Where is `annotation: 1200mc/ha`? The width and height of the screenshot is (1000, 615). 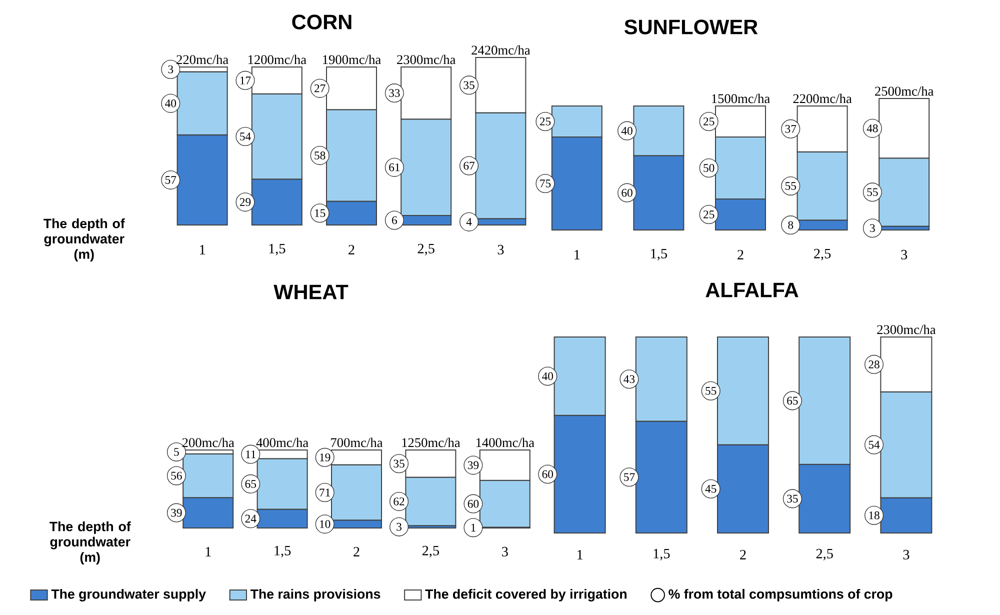 annotation: 1200mc/ha is located at coordinates (277, 59).